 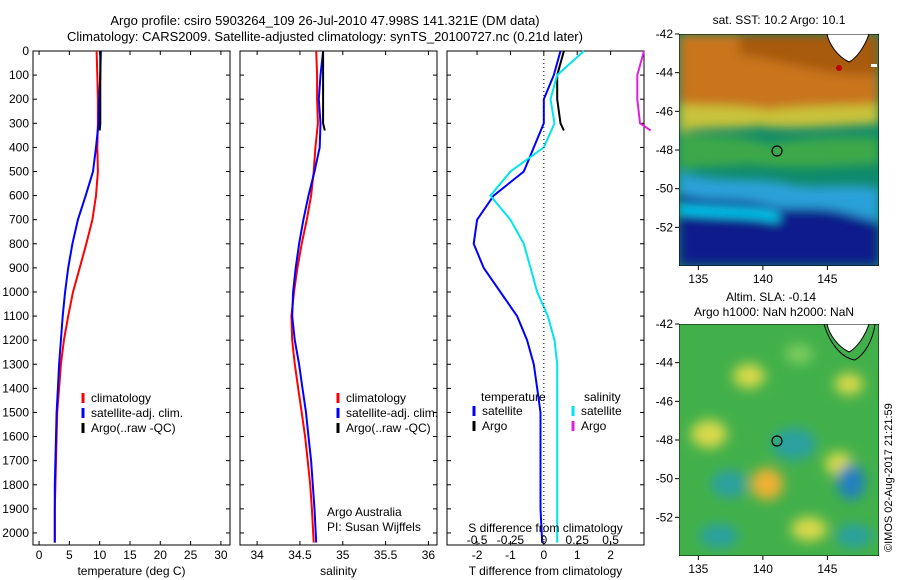 What do you see at coordinates (774, 312) in the screenshot?
I see `sla-map-title: Argo h1000: NaN h2000: NaN` at bounding box center [774, 312].